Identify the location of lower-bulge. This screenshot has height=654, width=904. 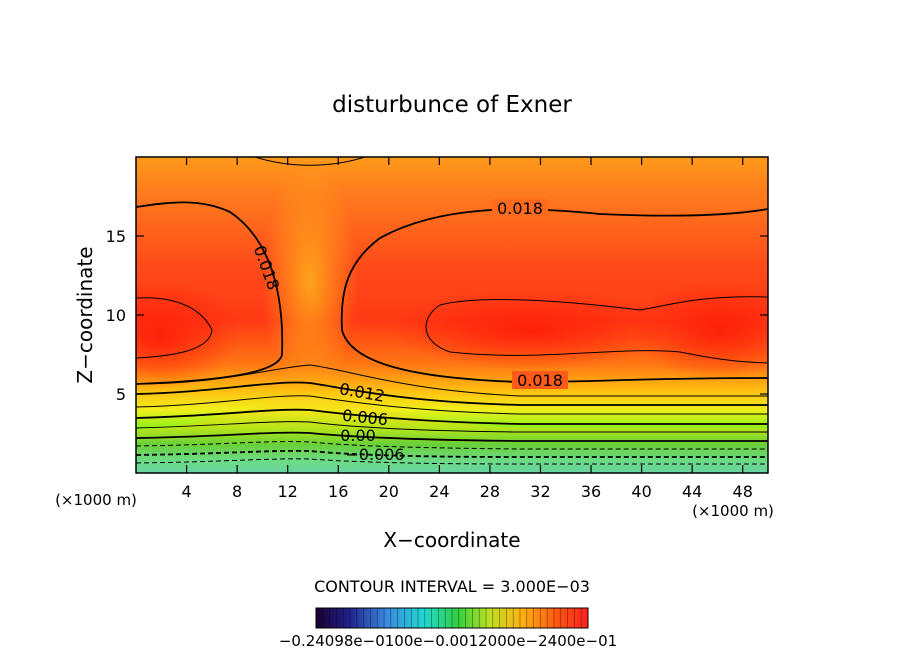
(452, 432).